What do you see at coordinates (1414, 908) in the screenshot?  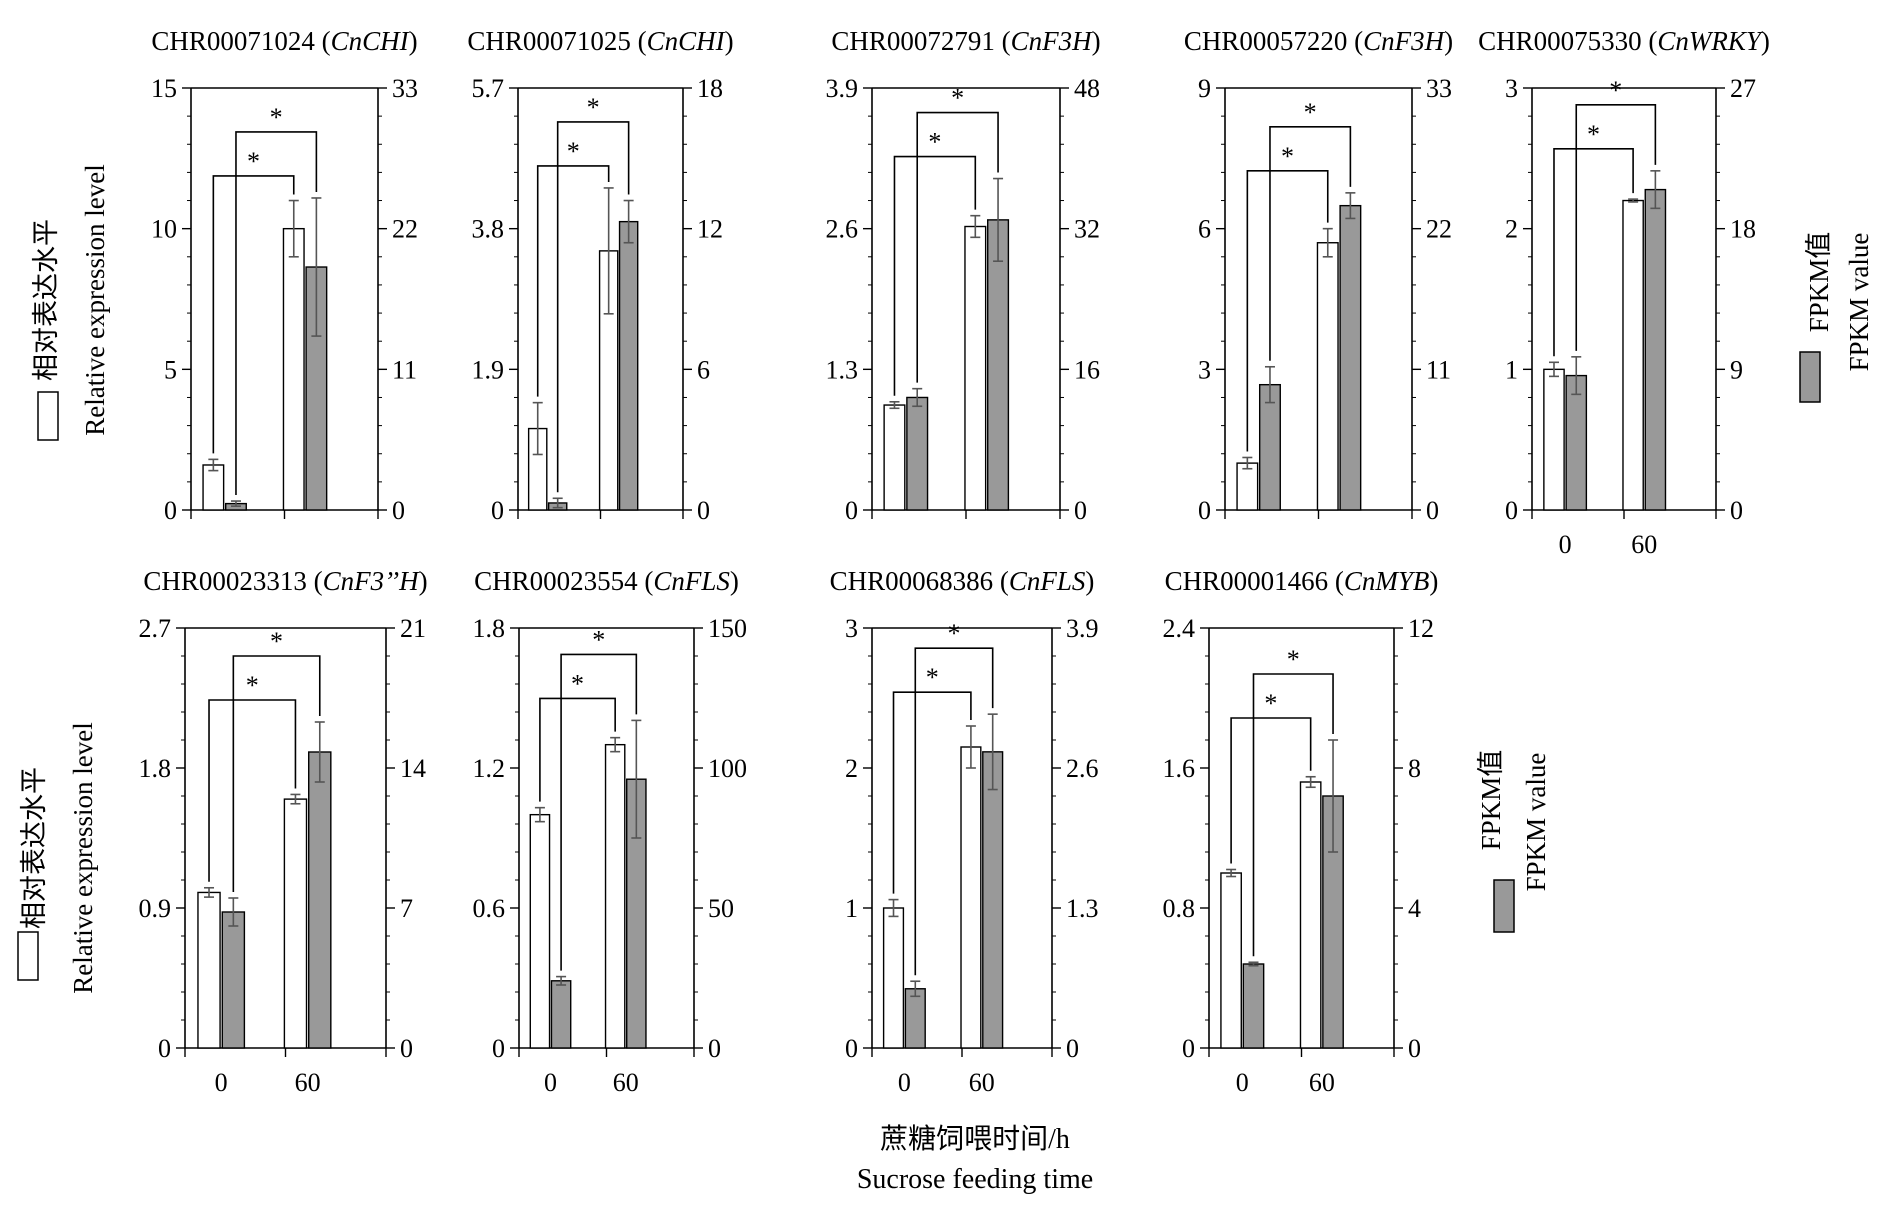 I see `right-tick-label: 4` at bounding box center [1414, 908].